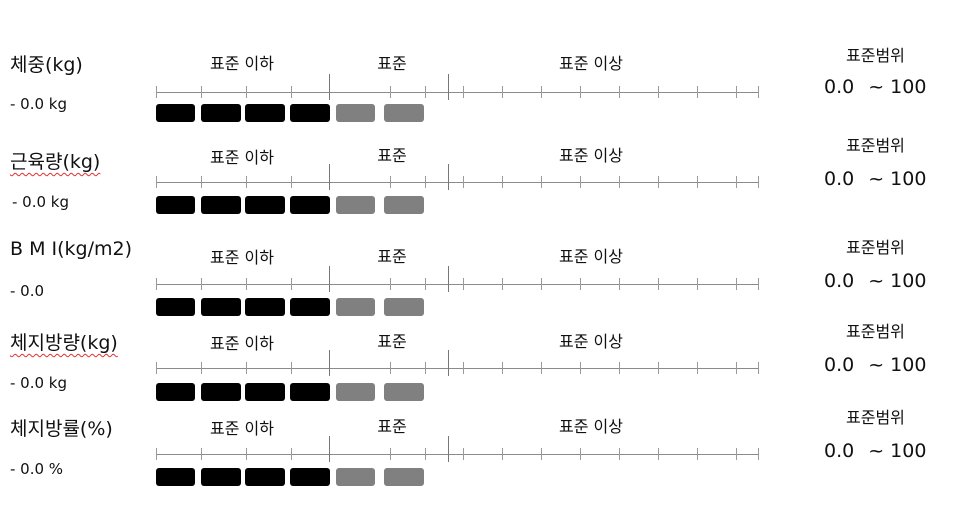  I want to click on metric-name: 체중(kg), so click(46, 65).